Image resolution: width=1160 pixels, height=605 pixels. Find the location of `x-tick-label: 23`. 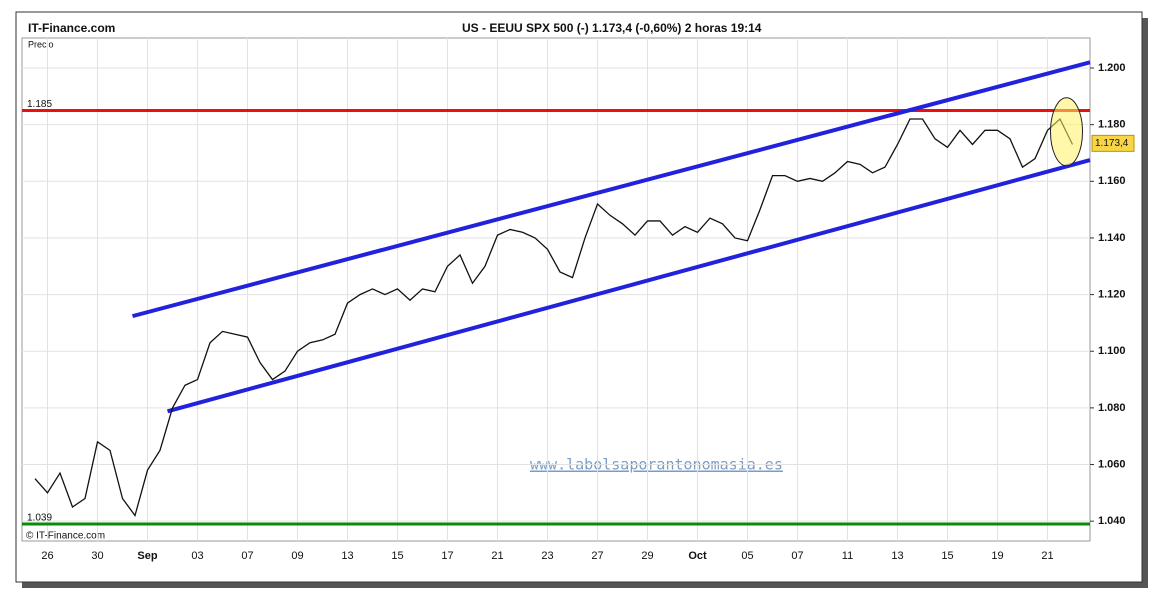

x-tick-label: 23 is located at coordinates (547, 556).